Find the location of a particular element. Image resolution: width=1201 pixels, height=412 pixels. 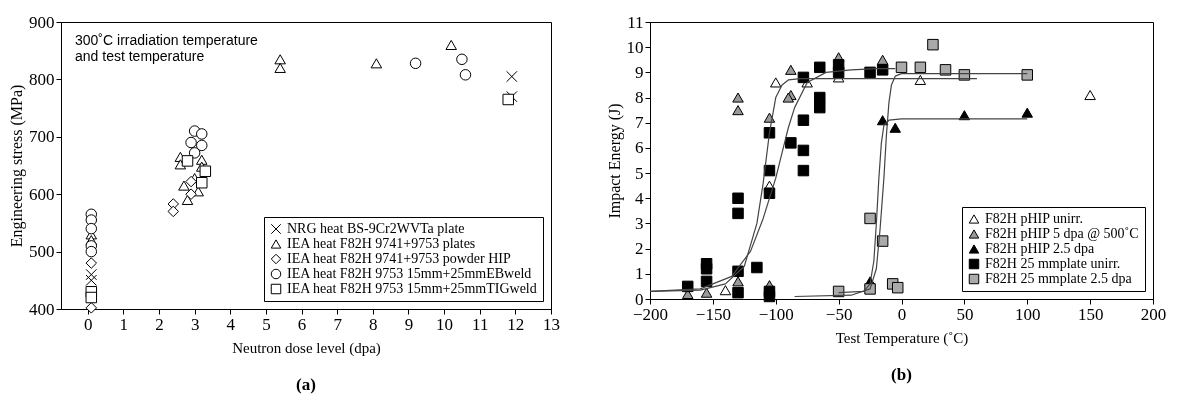

y-tick-label: 800 is located at coordinates (42, 79).